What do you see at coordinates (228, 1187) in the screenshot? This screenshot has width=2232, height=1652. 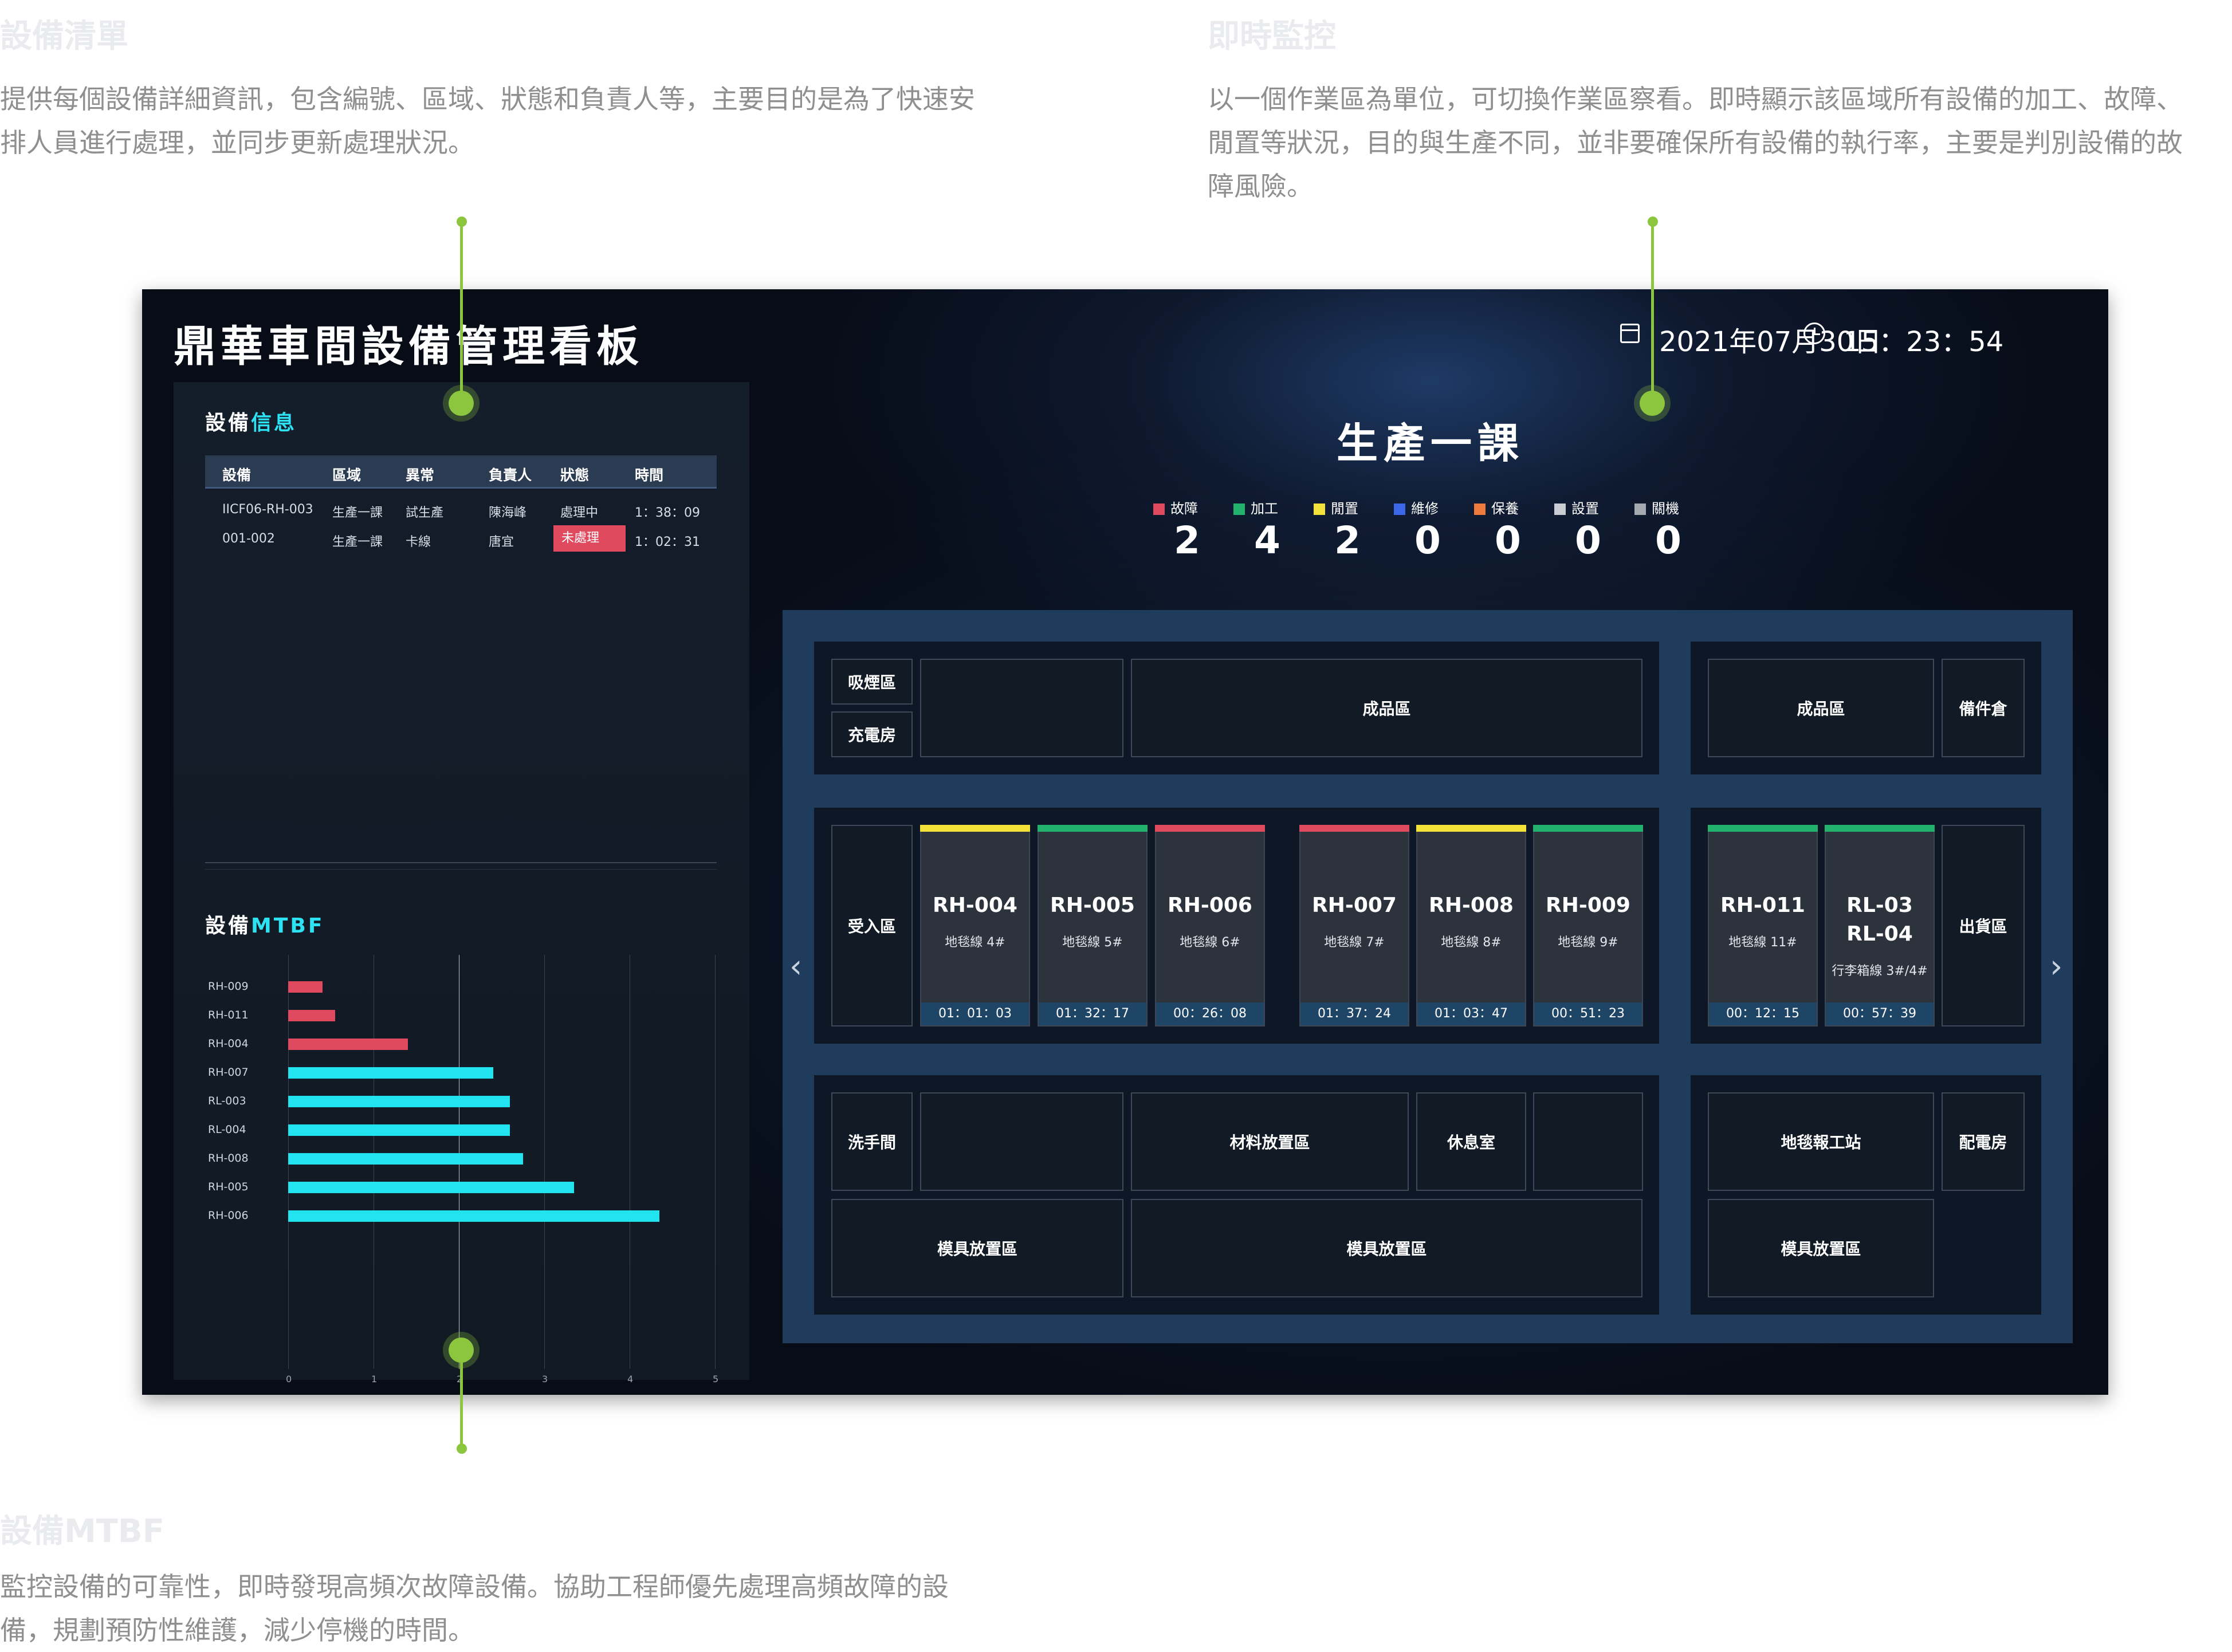 I see `y-tick-label: RH-005` at bounding box center [228, 1187].